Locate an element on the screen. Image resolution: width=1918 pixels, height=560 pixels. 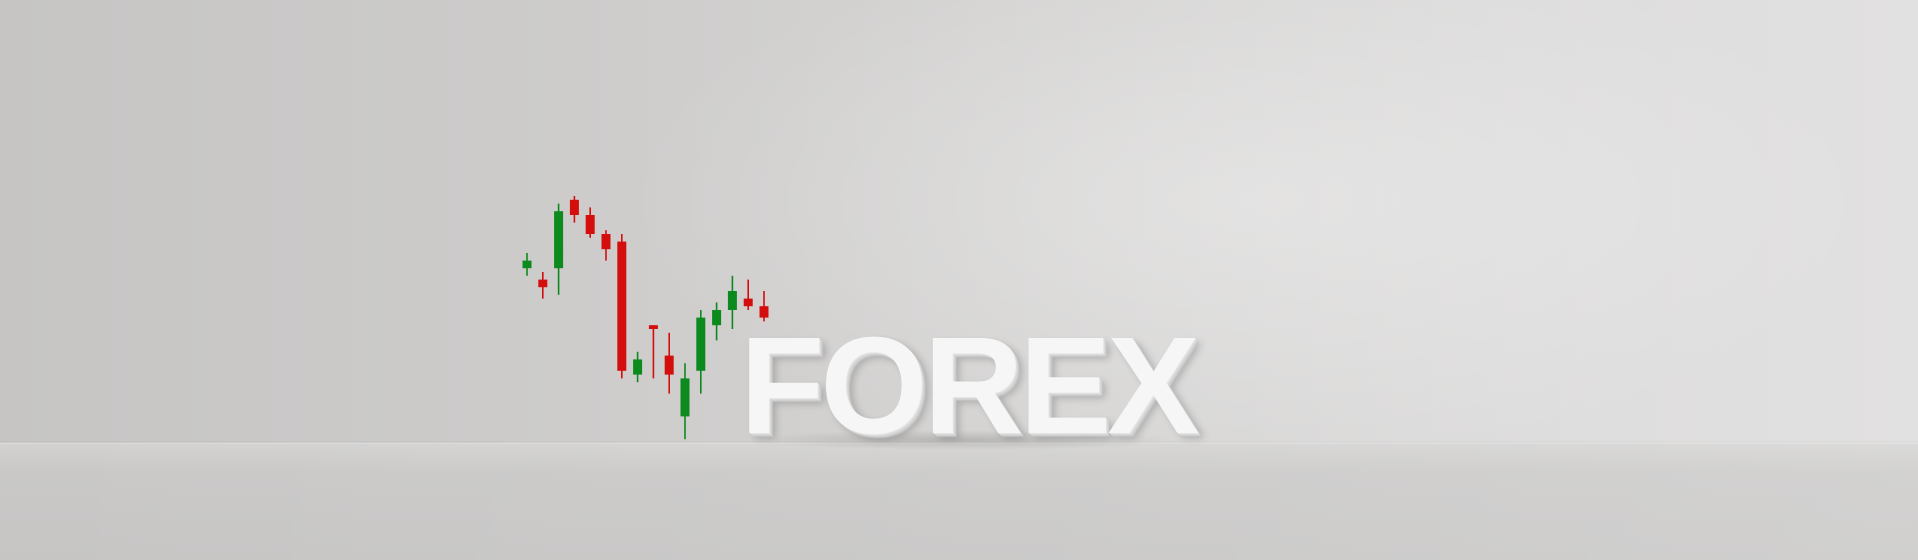
headline-ground-shadow is located at coordinates (960, 440).